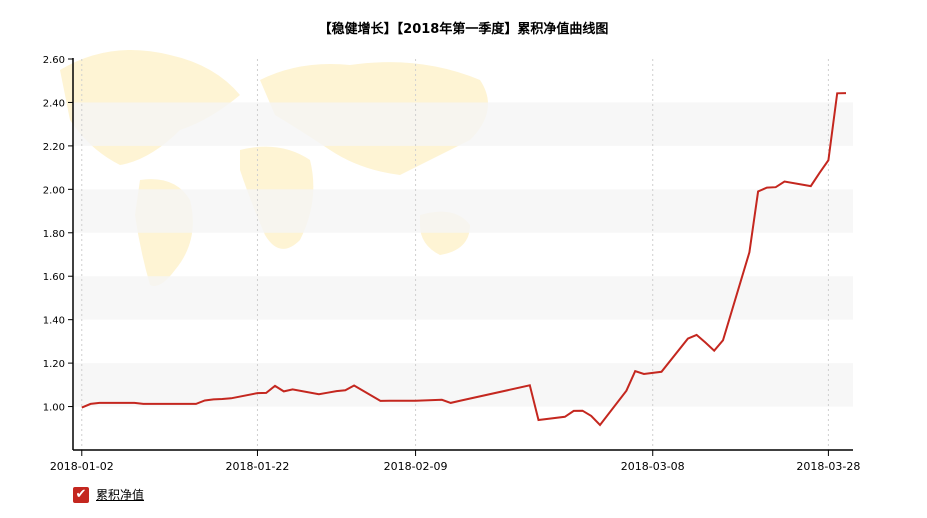  I want to click on x-tick-label: 2018-03-28, so click(828, 466).